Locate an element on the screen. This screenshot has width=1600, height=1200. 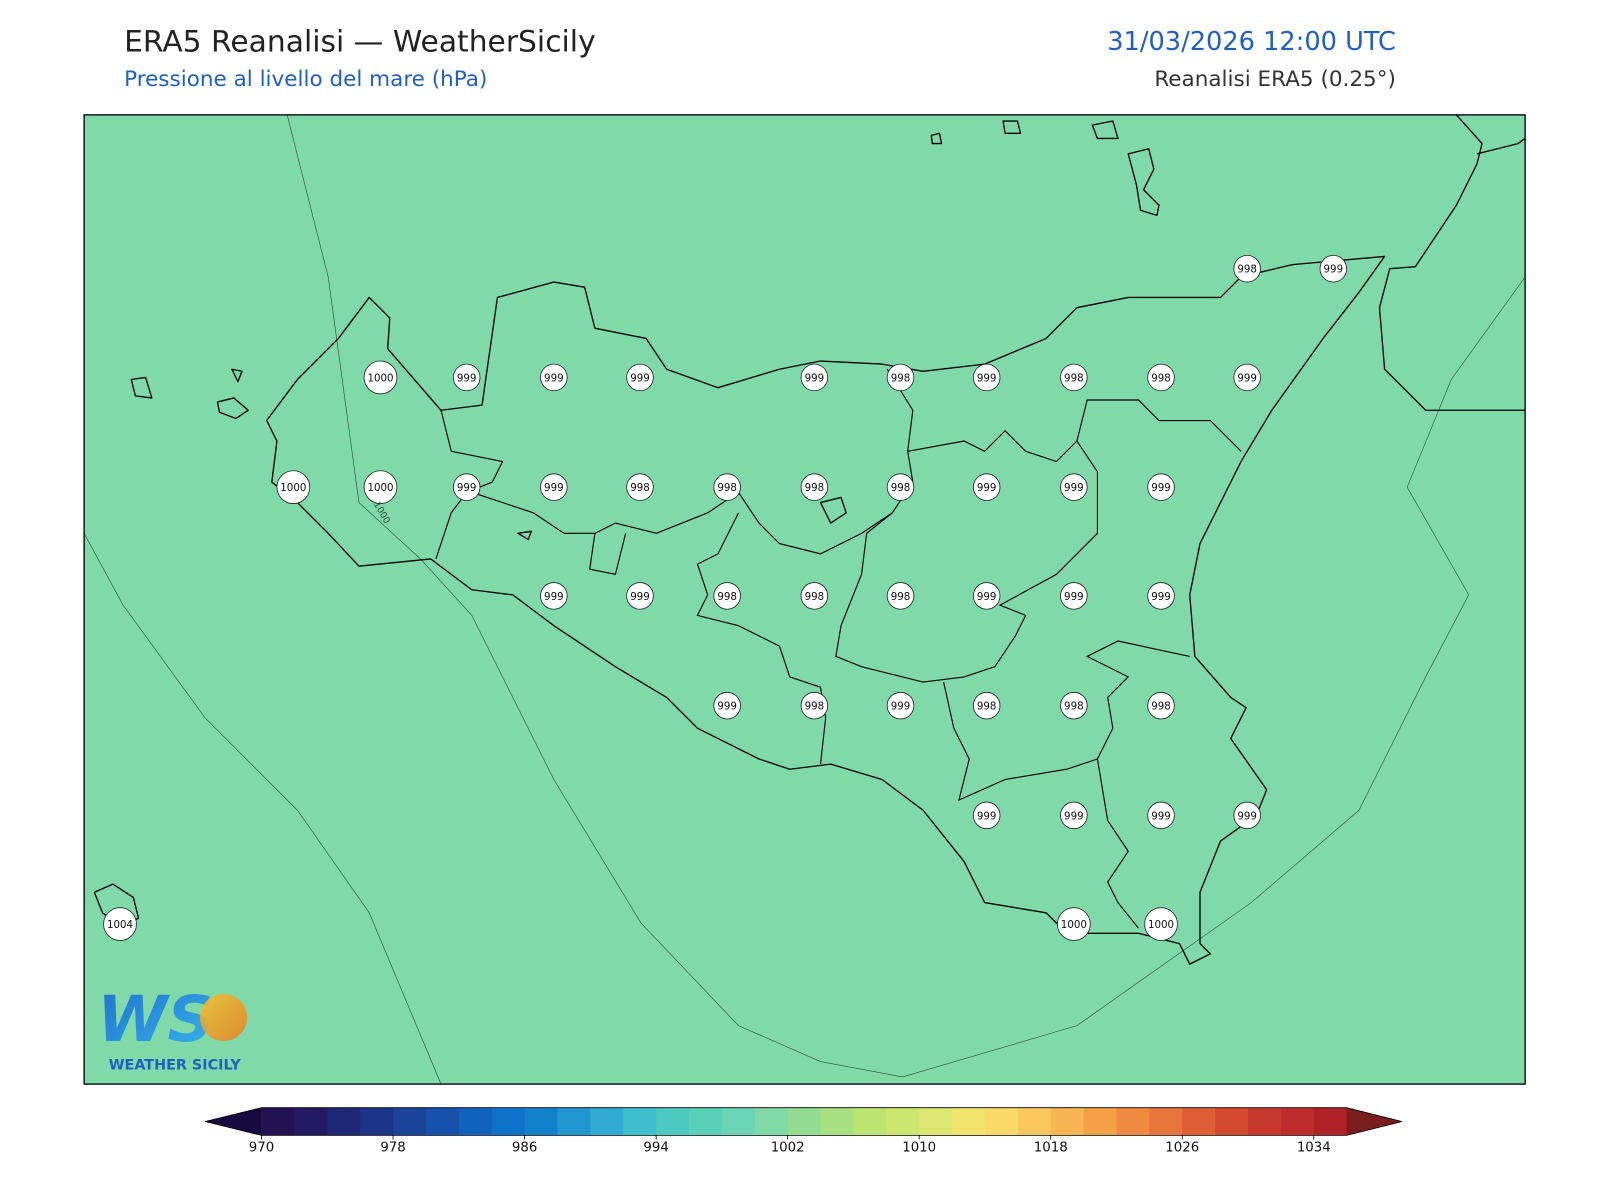
colorbar-tick-label: 994 is located at coordinates (655, 1148).